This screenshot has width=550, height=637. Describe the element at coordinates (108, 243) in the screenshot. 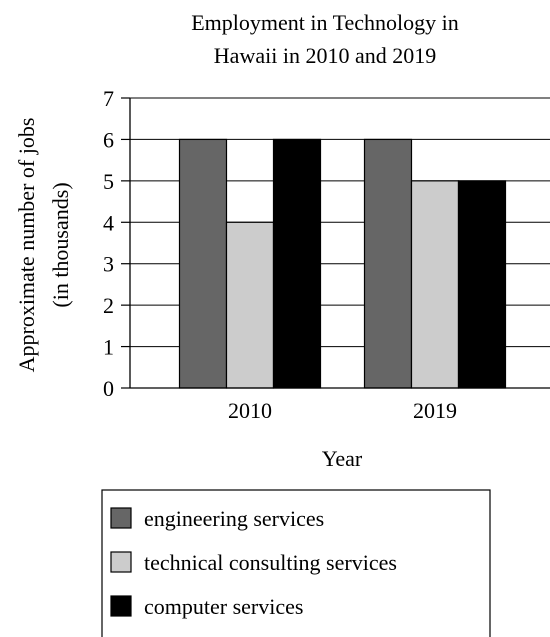

I see `y-tick-labels: 0 1 2 3 4 5 6 7` at that location.